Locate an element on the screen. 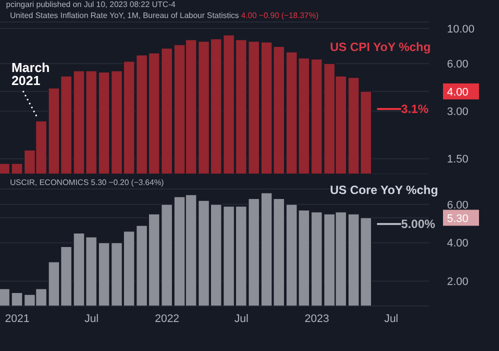  chart-subtitle: 5.30 −0.20 (−3.64%) is located at coordinates (127, 182).